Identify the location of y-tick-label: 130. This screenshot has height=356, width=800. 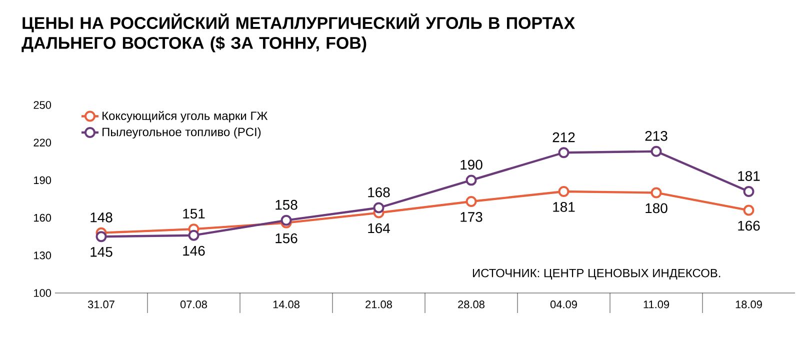
(43, 256).